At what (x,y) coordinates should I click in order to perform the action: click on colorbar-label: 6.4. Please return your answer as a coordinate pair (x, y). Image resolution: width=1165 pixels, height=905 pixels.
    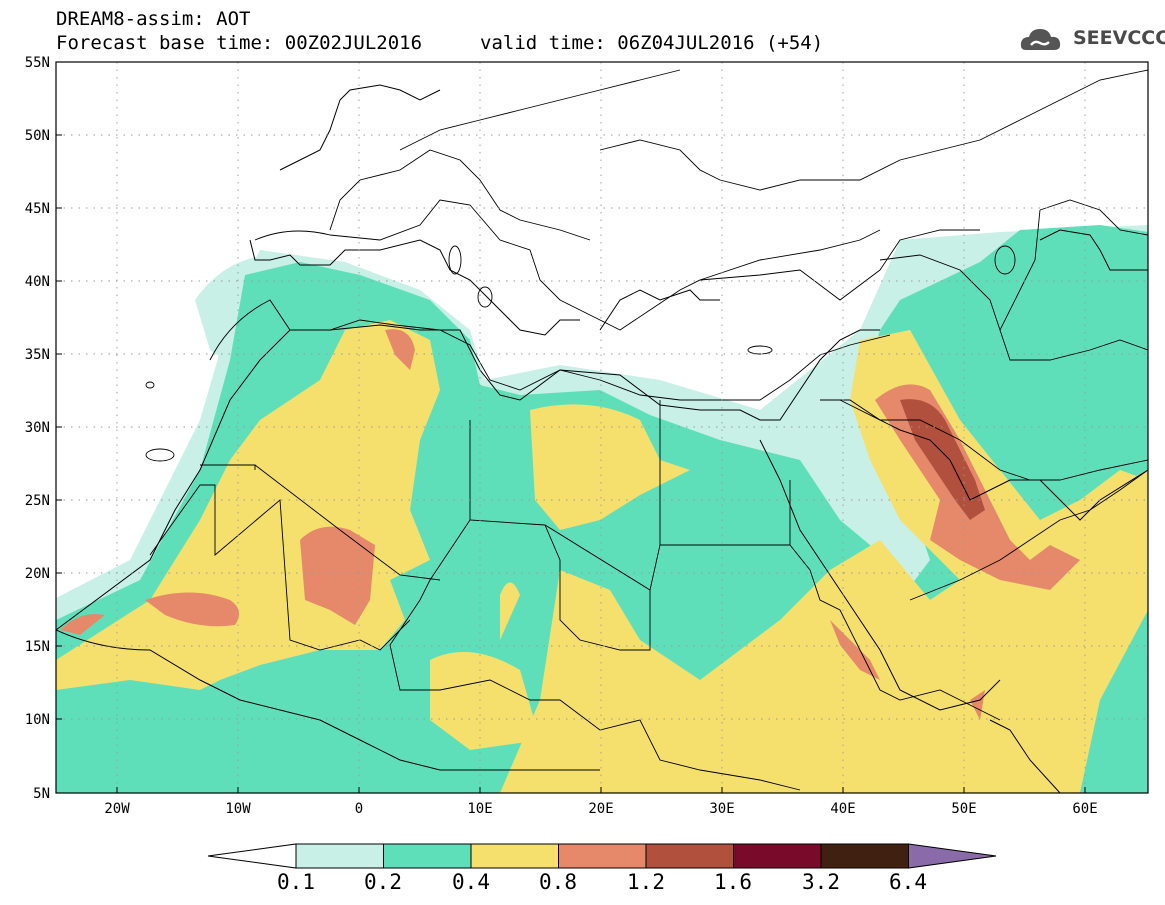
    Looking at the image, I should click on (908, 882).